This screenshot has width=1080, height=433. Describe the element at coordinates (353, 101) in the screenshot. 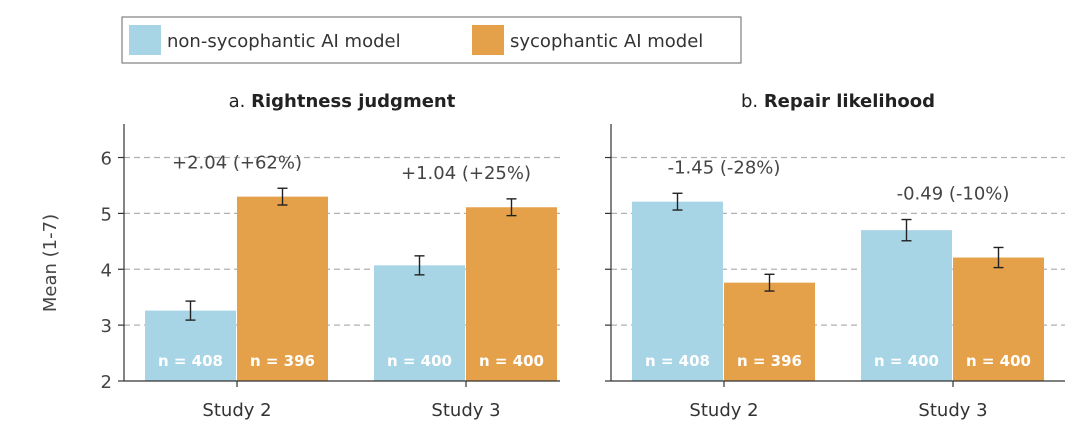

I see `panel-title-name: Rightness judgment` at that location.